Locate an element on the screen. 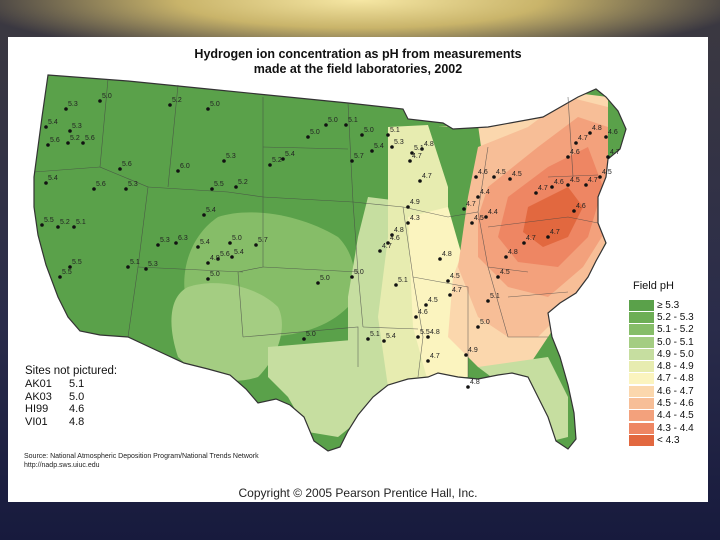  legend-row: 5.2 - 5.3 is located at coordinates (661, 317).